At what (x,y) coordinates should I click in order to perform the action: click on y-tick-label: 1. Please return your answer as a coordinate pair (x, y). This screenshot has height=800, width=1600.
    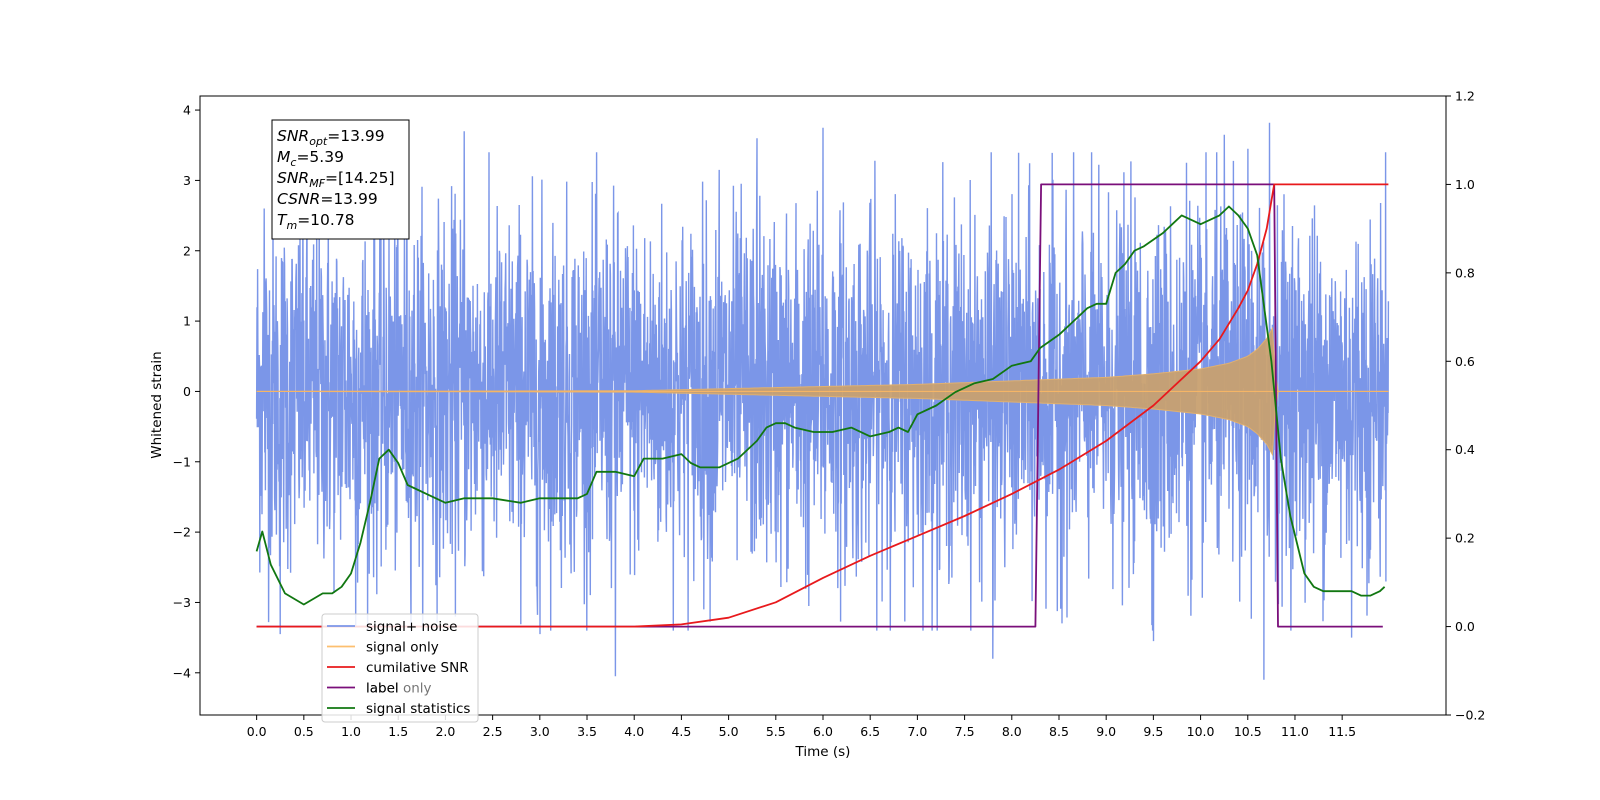
    Looking at the image, I should click on (187, 321).